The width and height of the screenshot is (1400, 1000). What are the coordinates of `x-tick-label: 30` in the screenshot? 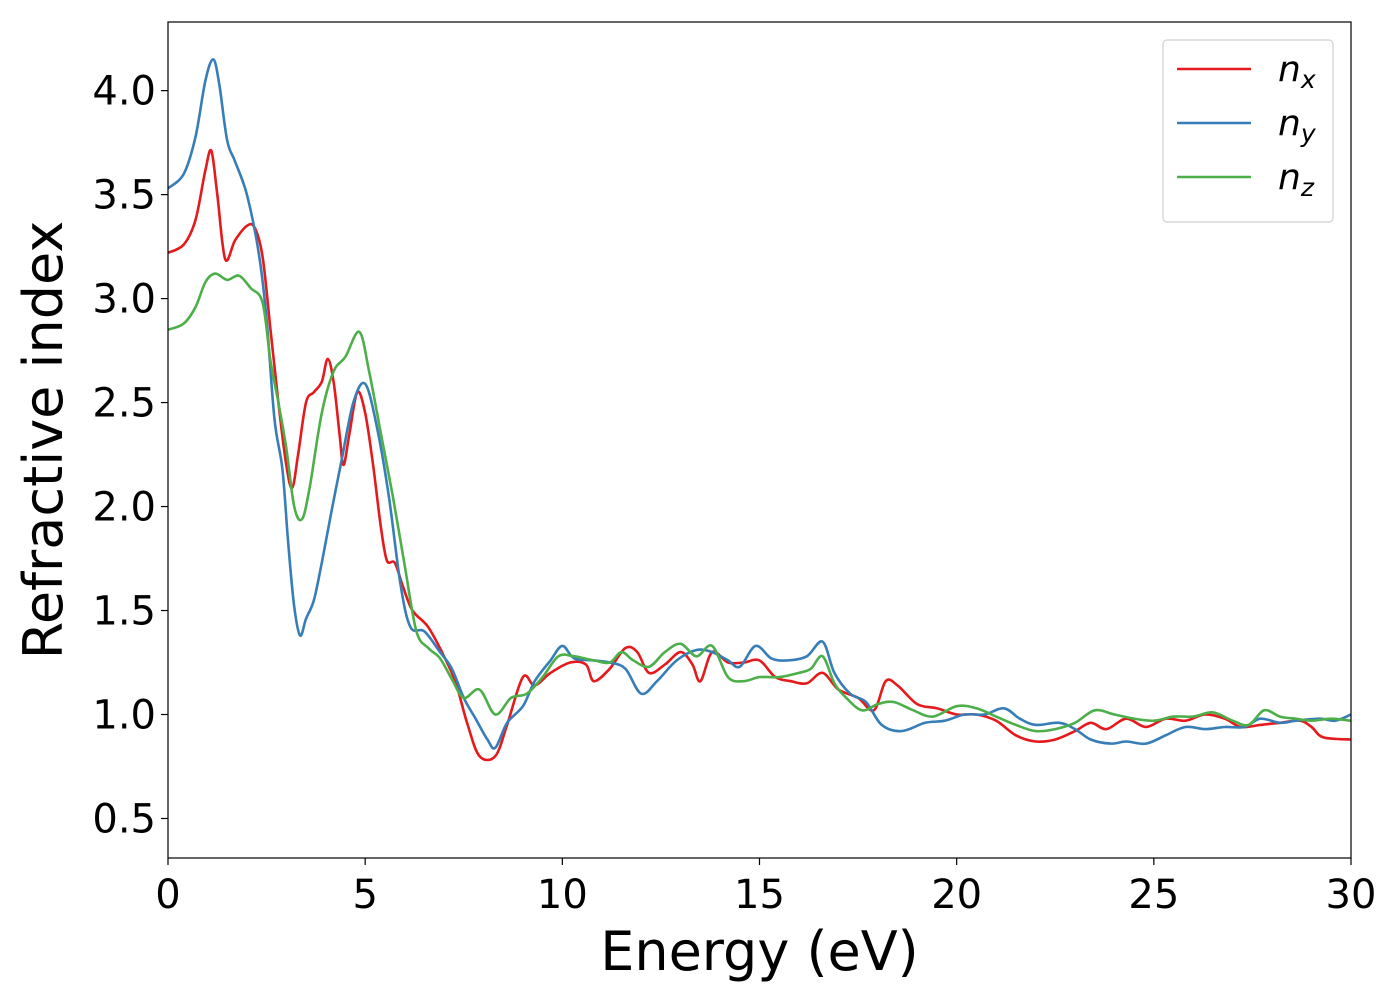 It's located at (1351, 895).